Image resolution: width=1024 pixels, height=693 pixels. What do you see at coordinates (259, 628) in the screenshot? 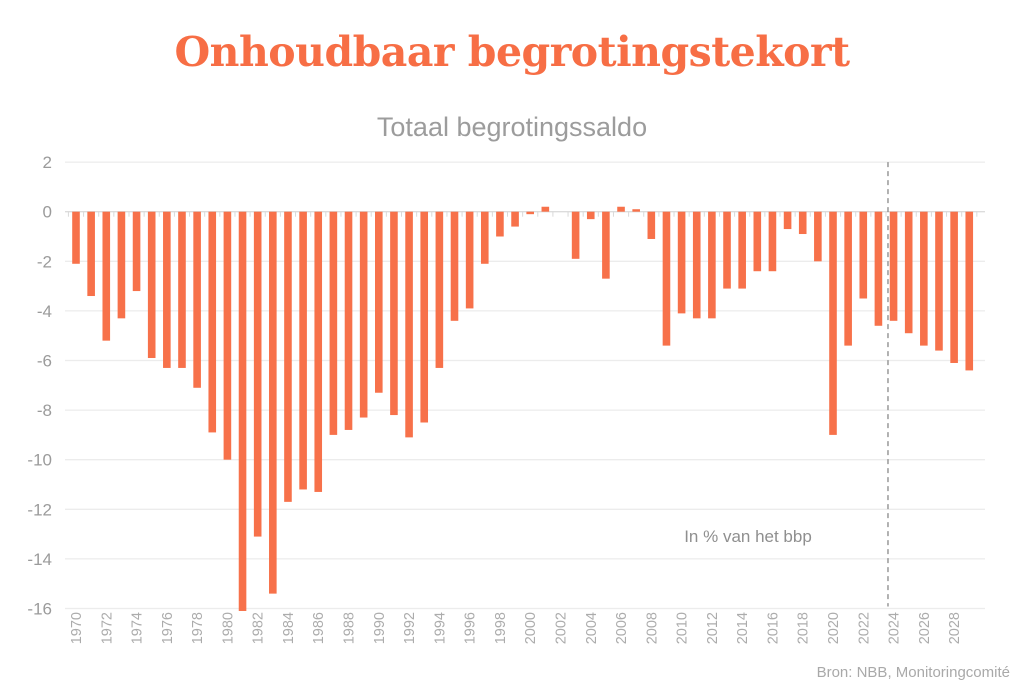
I see `x-axis-label-1982: 1982` at bounding box center [259, 628].